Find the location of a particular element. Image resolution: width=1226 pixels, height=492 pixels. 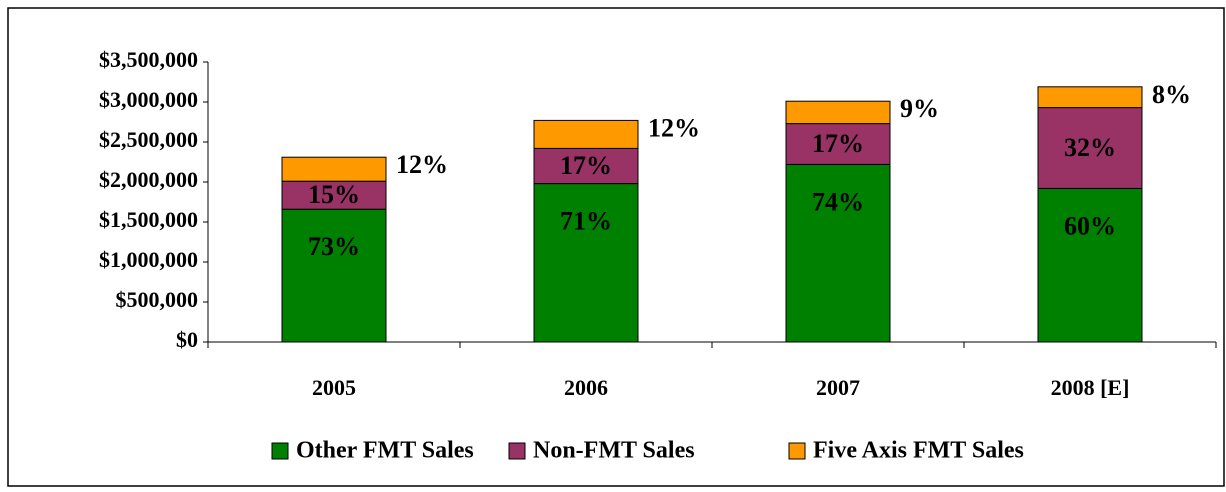

data-label: 71% is located at coordinates (586, 221).